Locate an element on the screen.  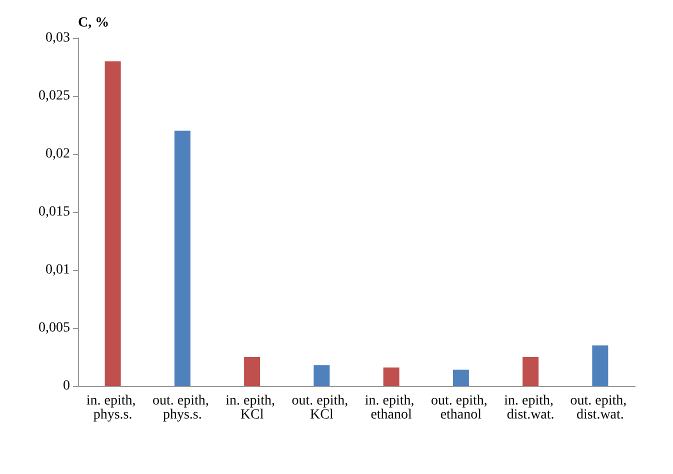
y-tick-label: 0,005 is located at coordinates (54, 328).